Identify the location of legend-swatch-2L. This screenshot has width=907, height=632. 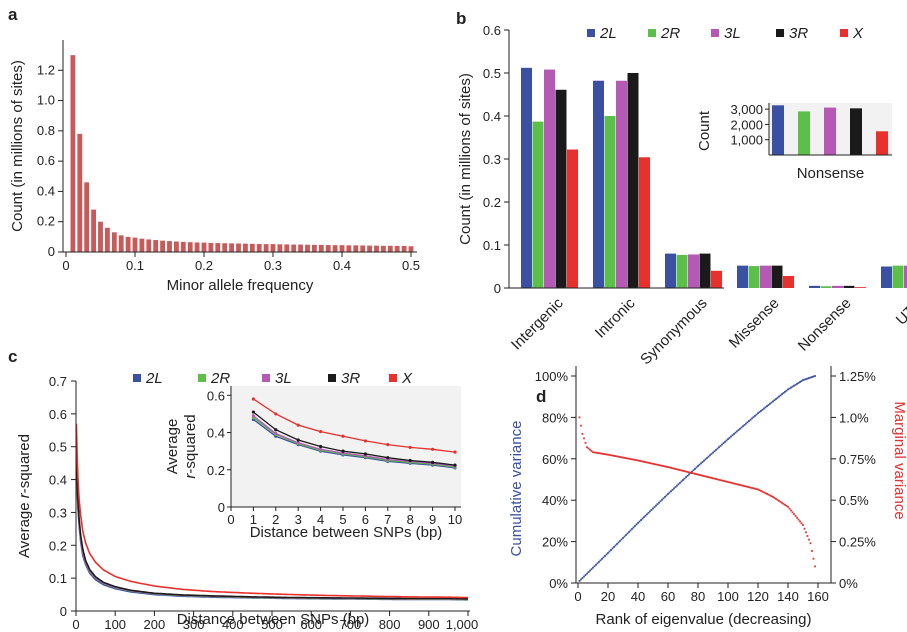
(591, 33).